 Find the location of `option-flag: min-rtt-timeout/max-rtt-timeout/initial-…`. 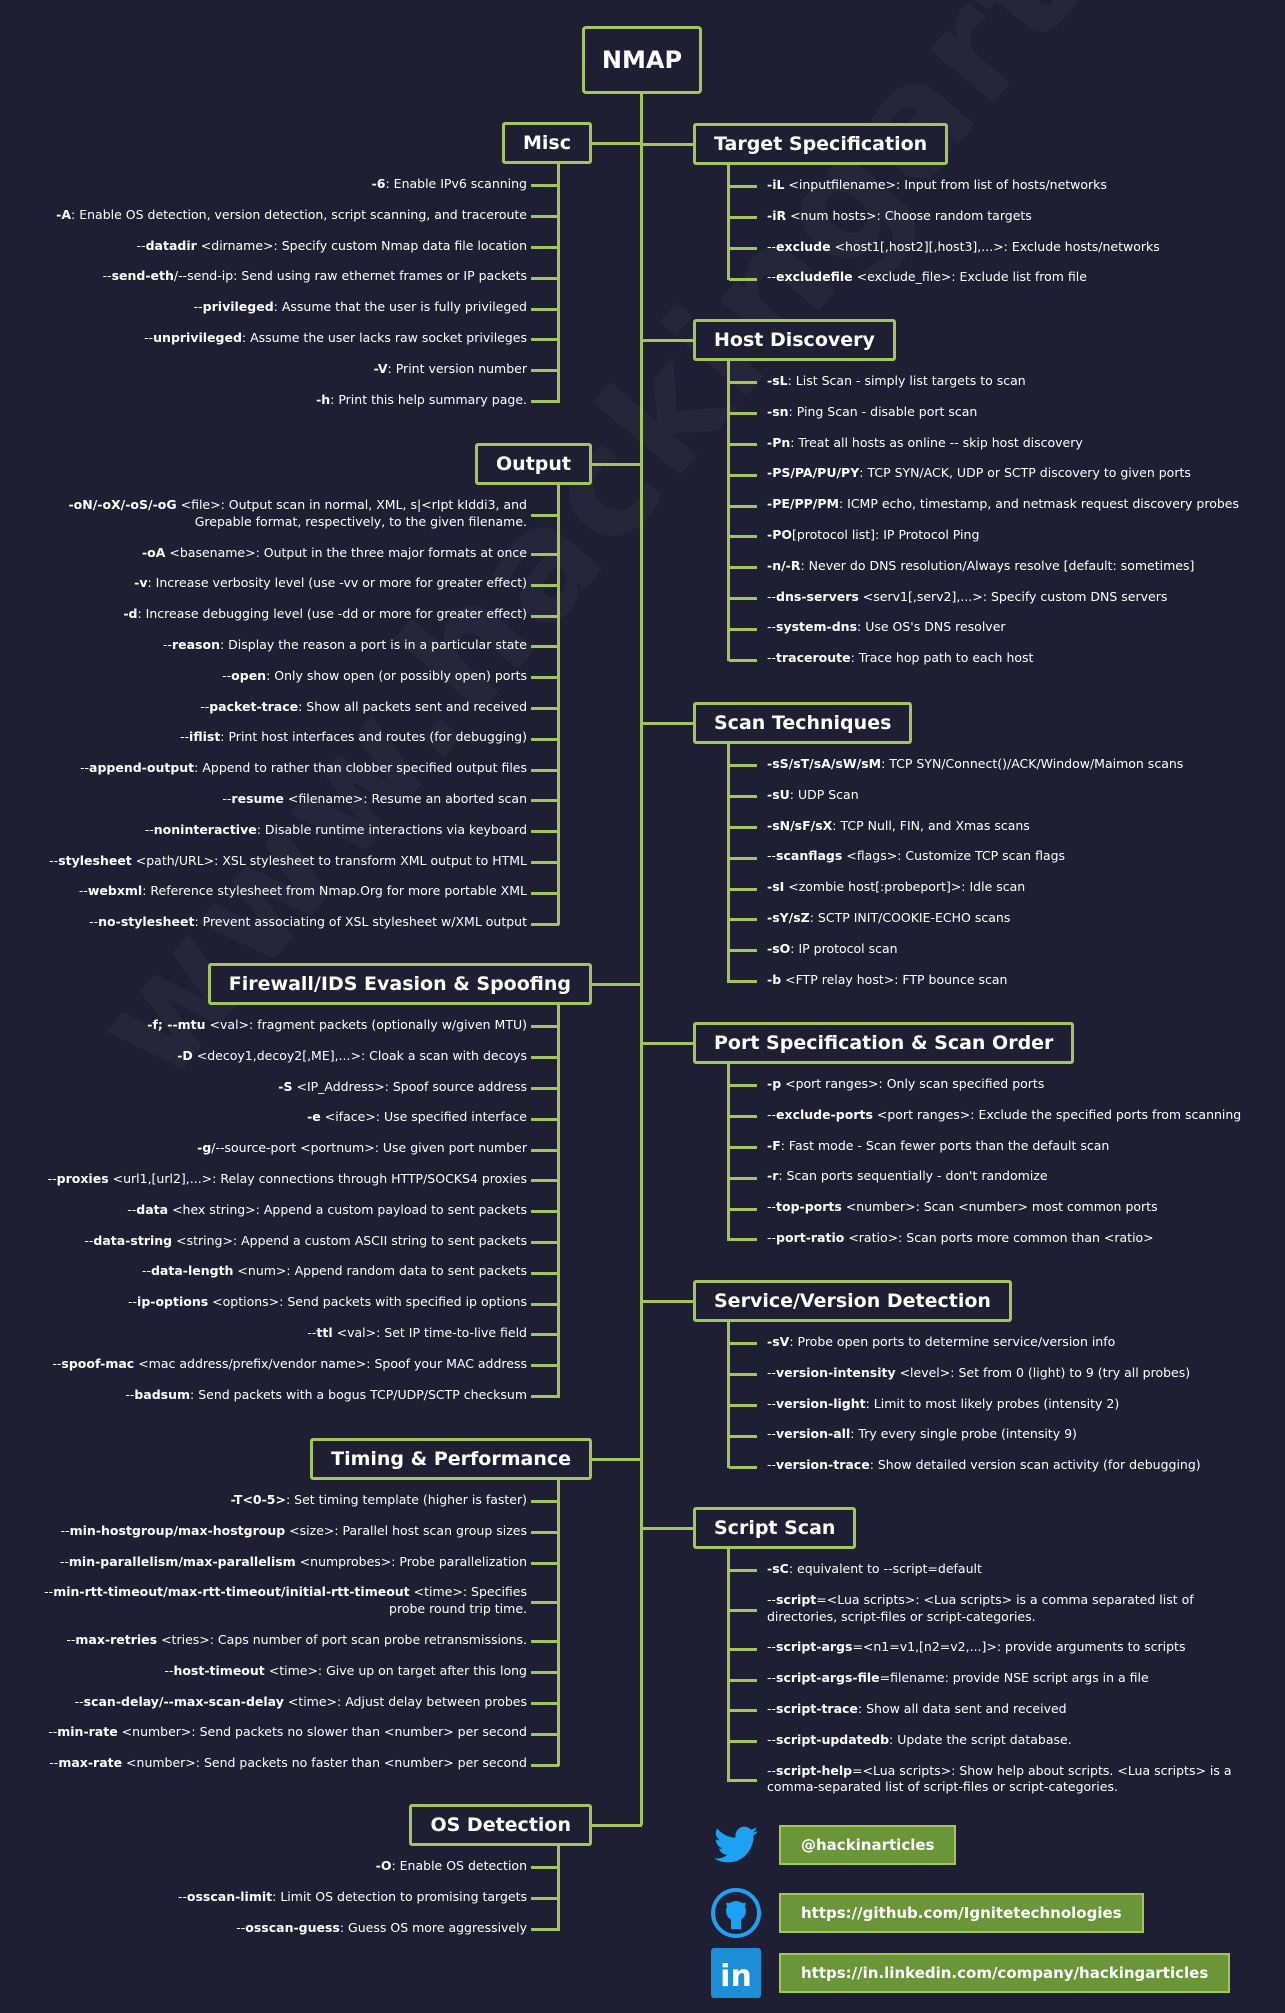

option-flag: min-rtt-timeout/max-rtt-timeout/initial-… is located at coordinates (231, 1592).